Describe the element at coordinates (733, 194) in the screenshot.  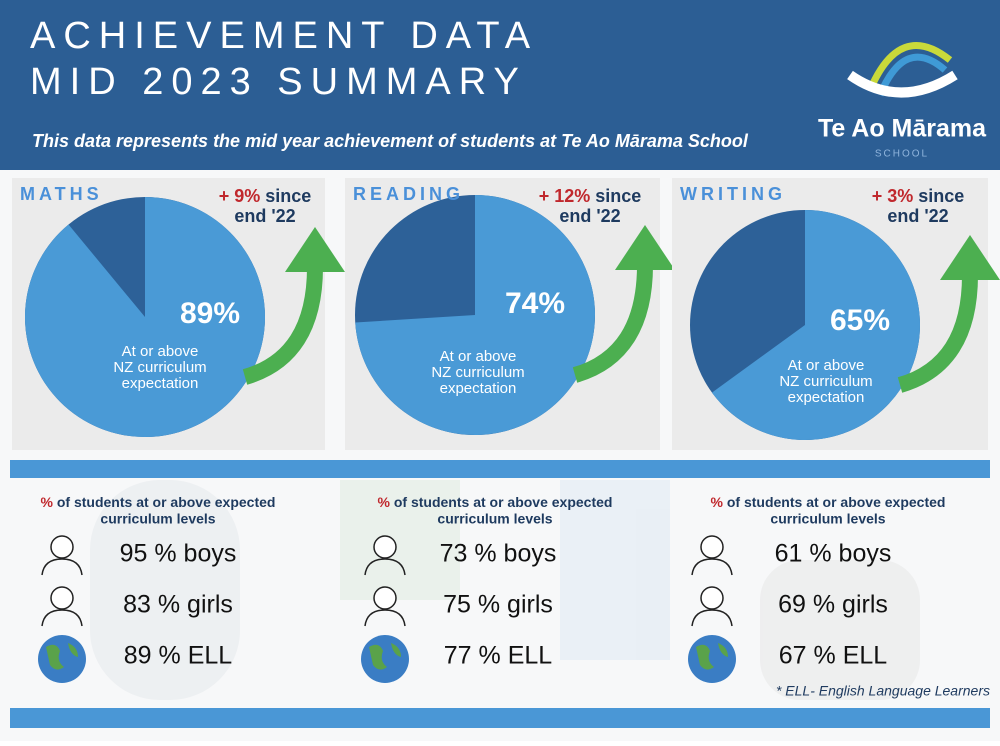
I see `panel-title: WRITING` at that location.